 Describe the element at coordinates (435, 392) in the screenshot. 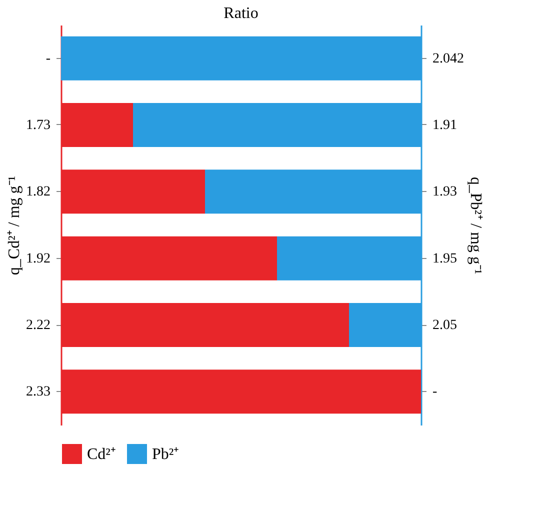

I see `y2-tick-label: -` at that location.